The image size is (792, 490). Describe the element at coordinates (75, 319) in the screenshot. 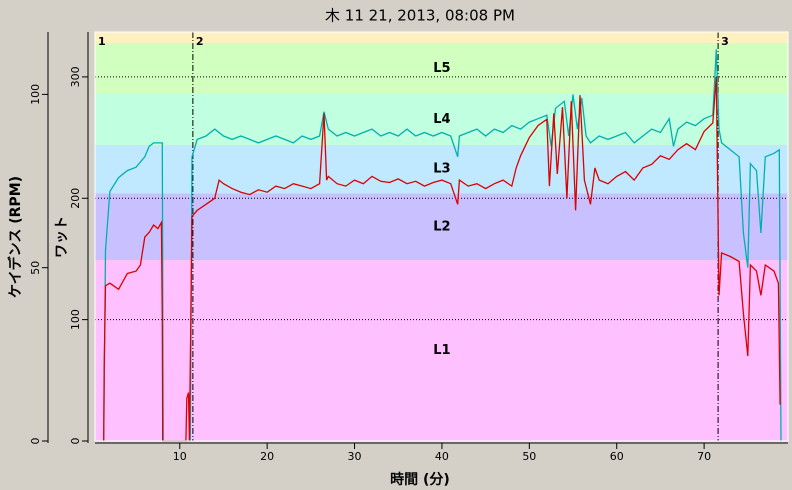

I see `y-tick-label: 100` at that location.